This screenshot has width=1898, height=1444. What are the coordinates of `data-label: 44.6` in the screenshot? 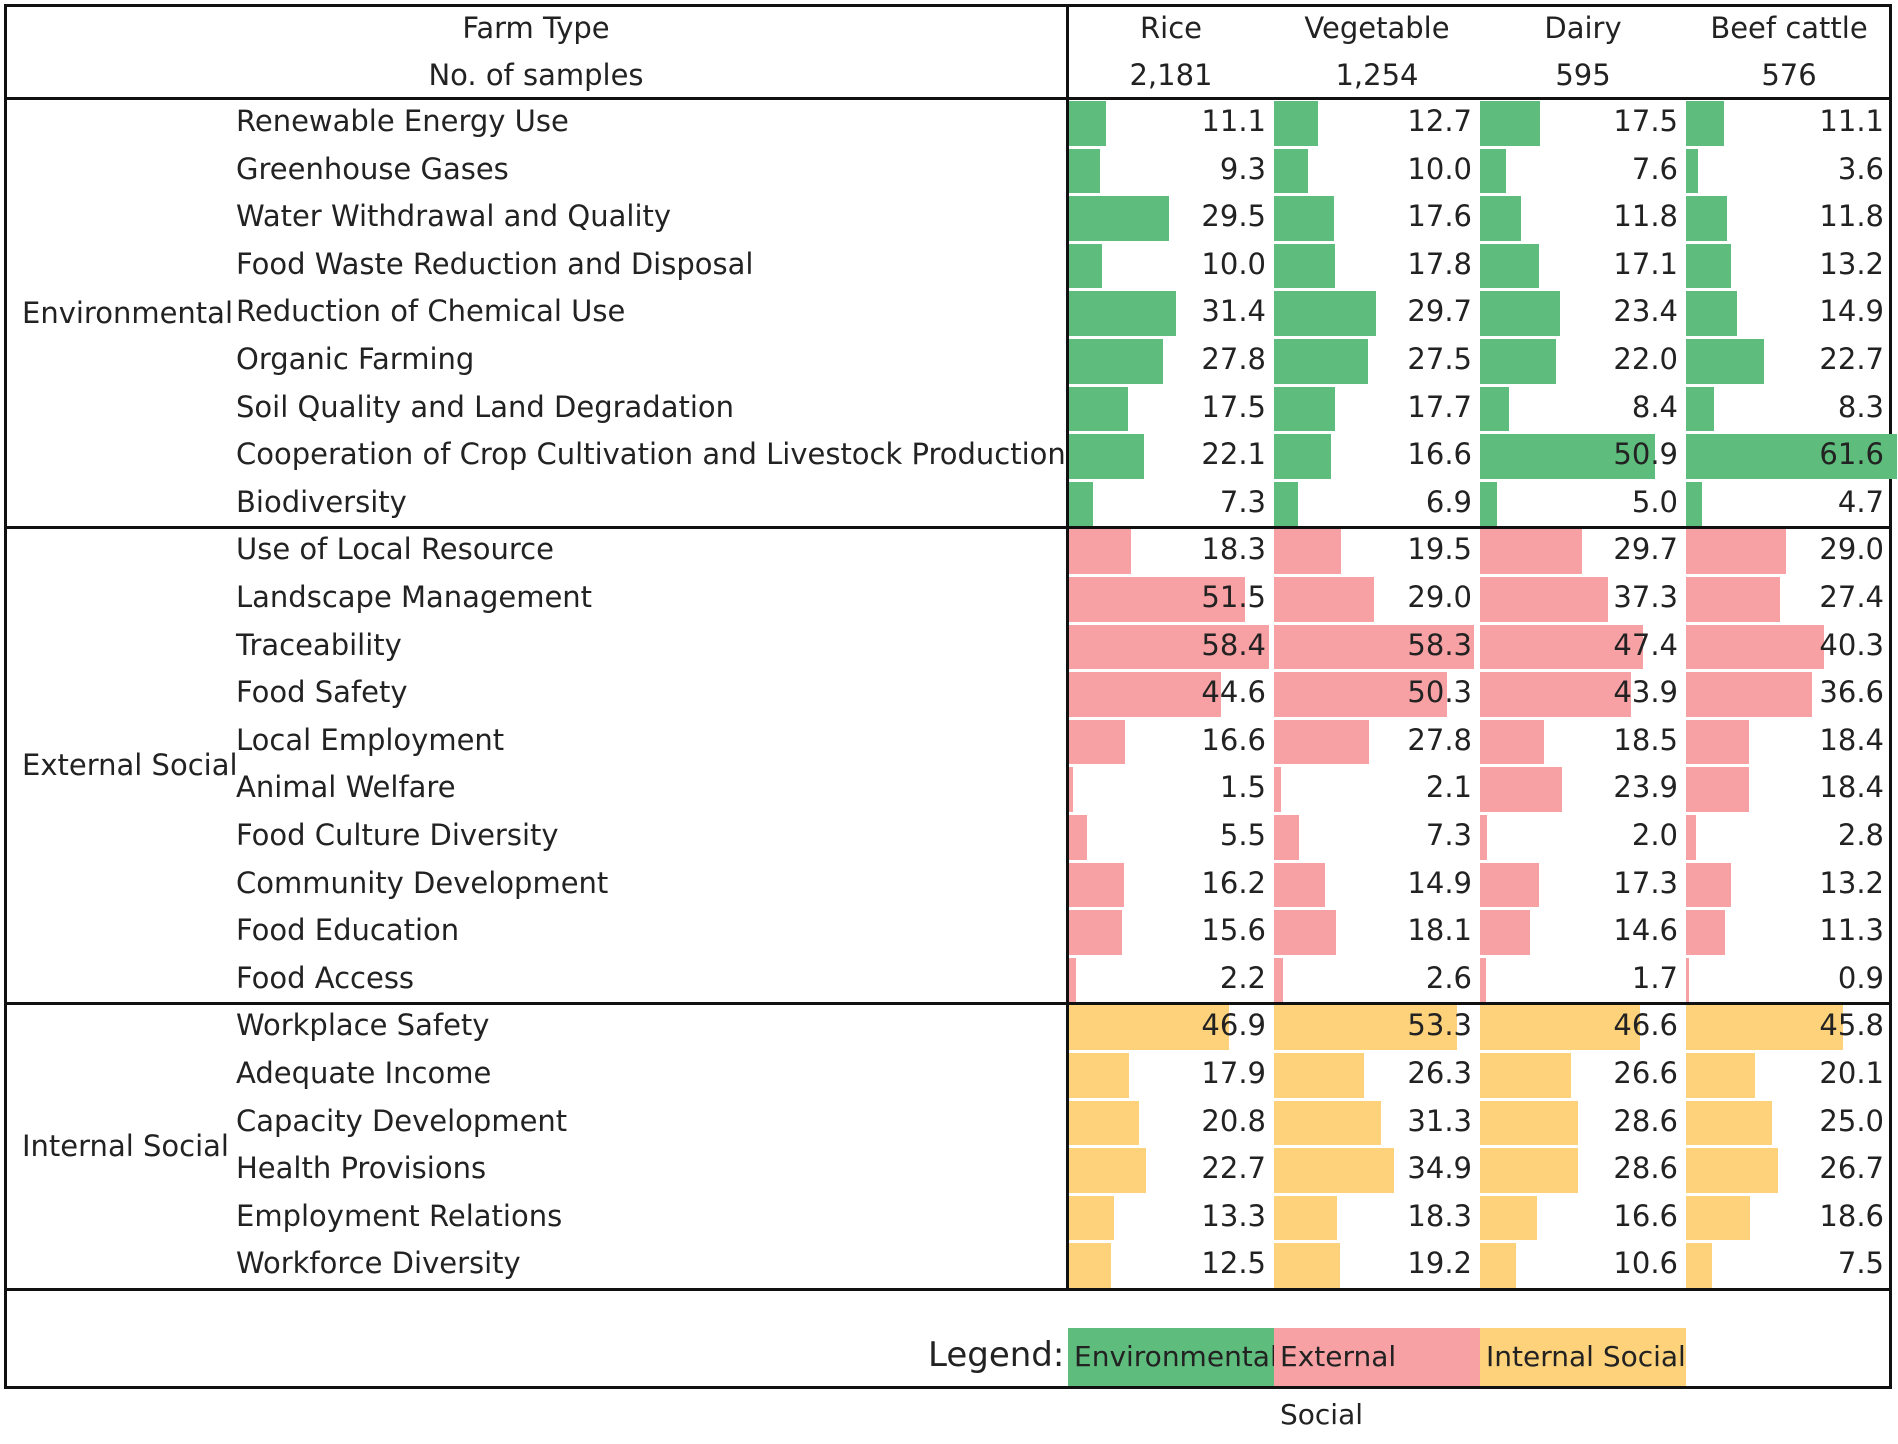 It's located at (1233, 692).